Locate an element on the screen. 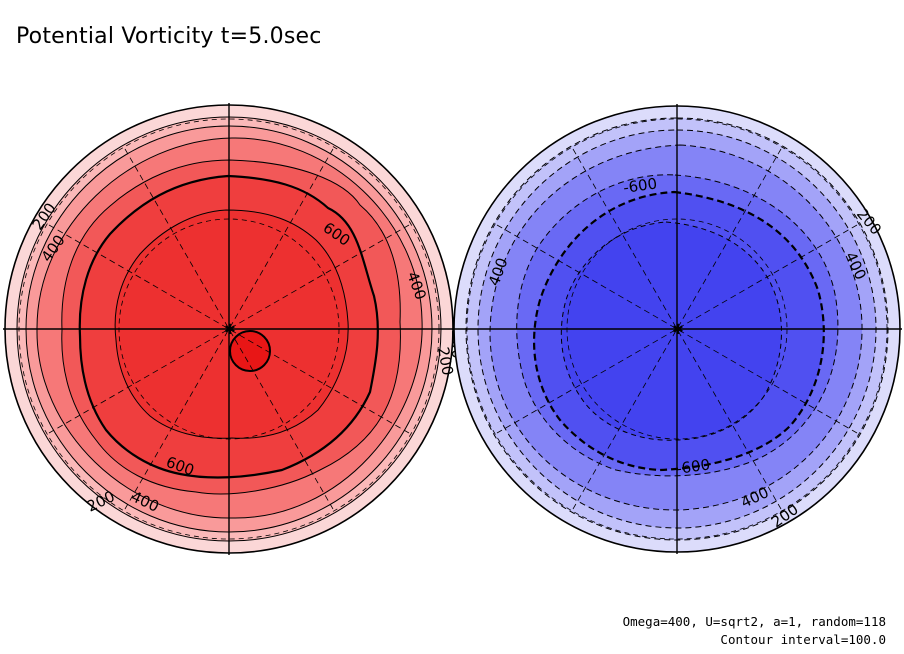 This screenshot has width=904, height=654. contour-label: 200 is located at coordinates (445, 361).